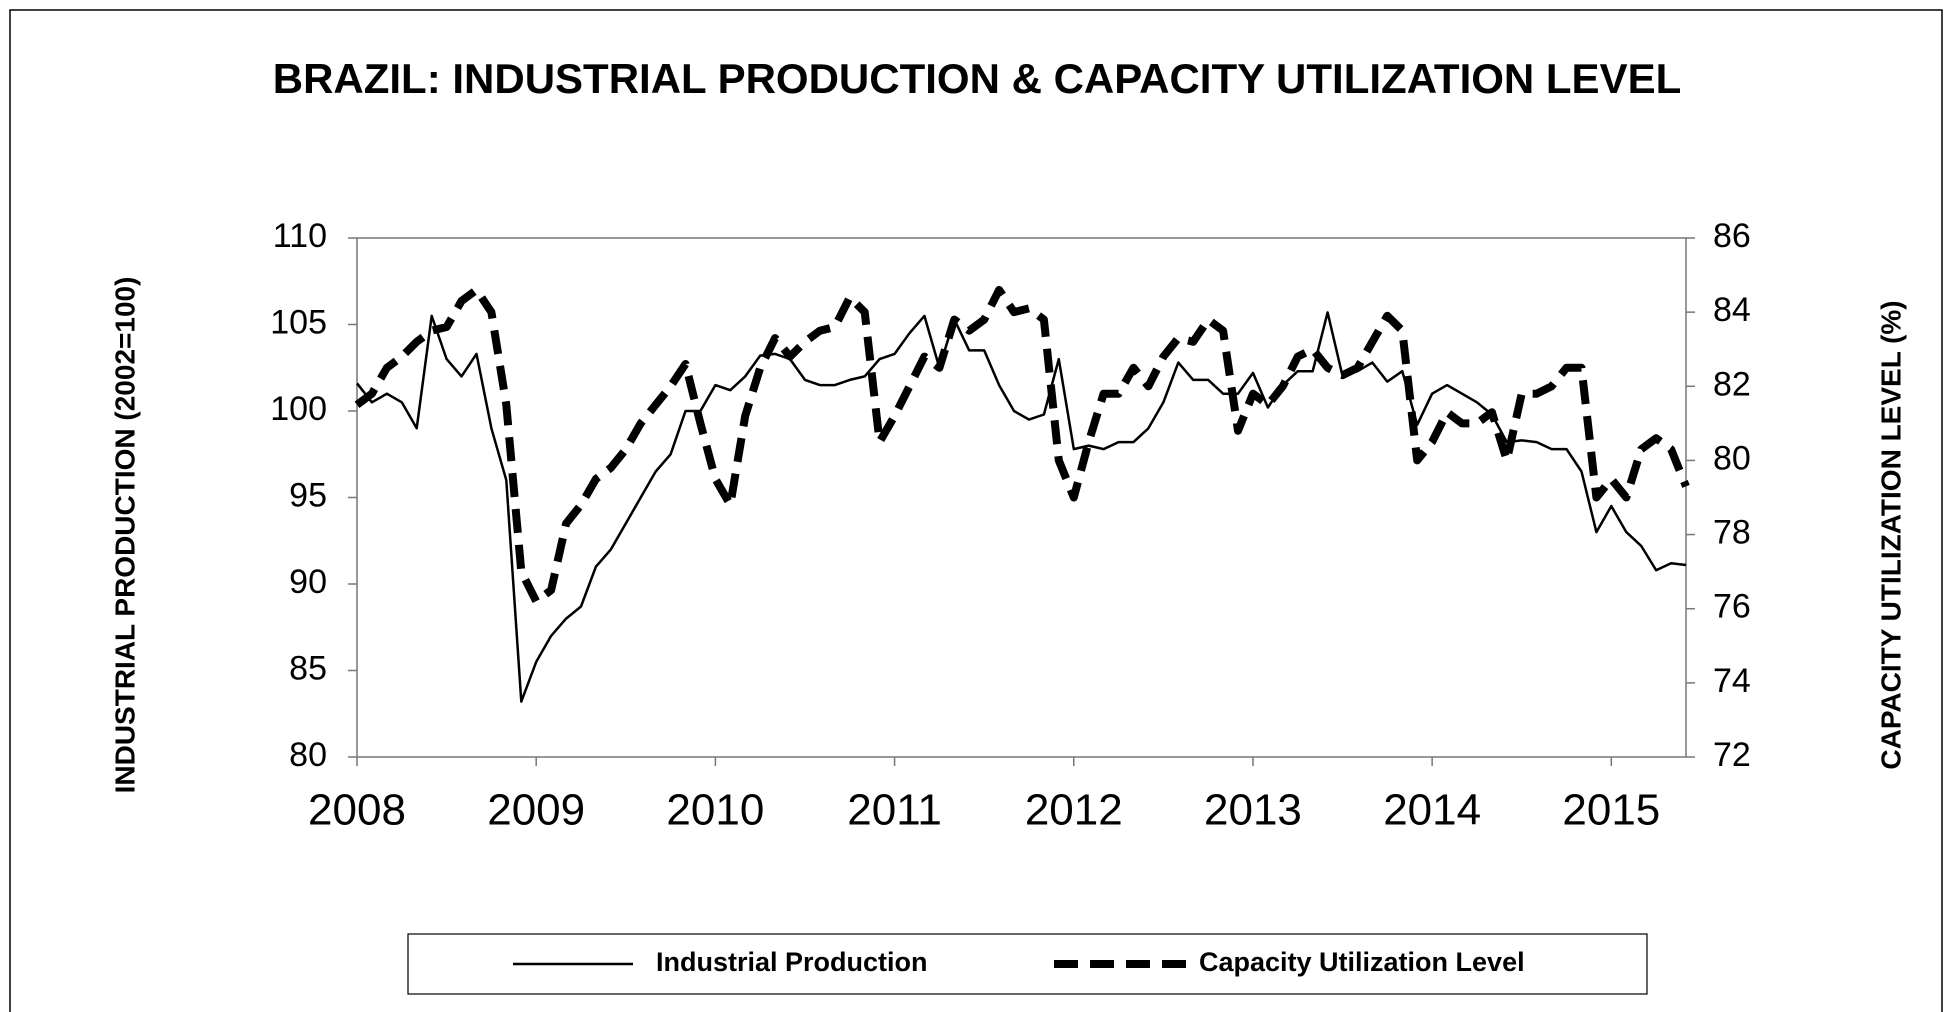  Describe the element at coordinates (536, 810) in the screenshot. I see `x-tick-label: 2009` at that location.